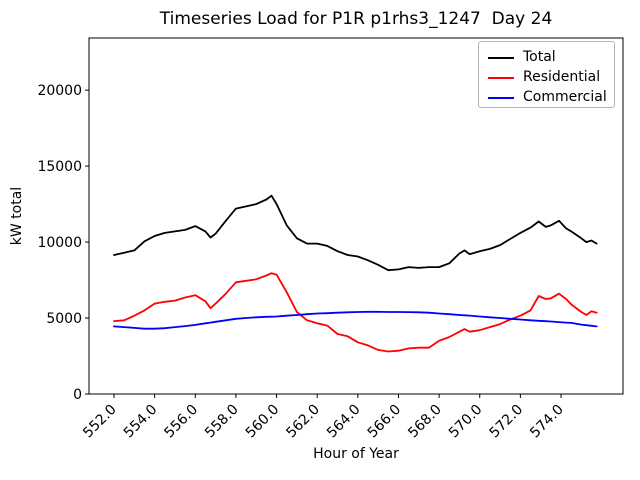 The image size is (640, 480). Describe the element at coordinates (565, 97) in the screenshot. I see `legend-label: Commercial` at that location.